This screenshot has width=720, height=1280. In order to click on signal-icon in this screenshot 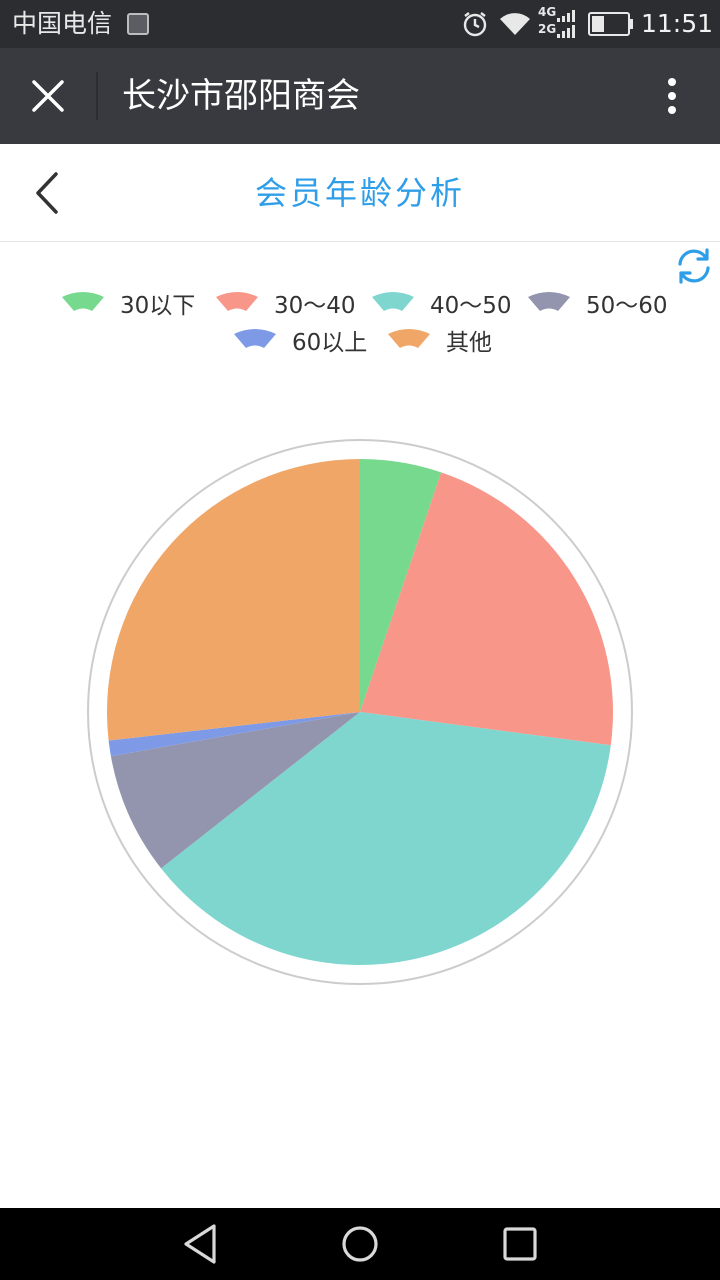, I will do `click(566, 24)`.